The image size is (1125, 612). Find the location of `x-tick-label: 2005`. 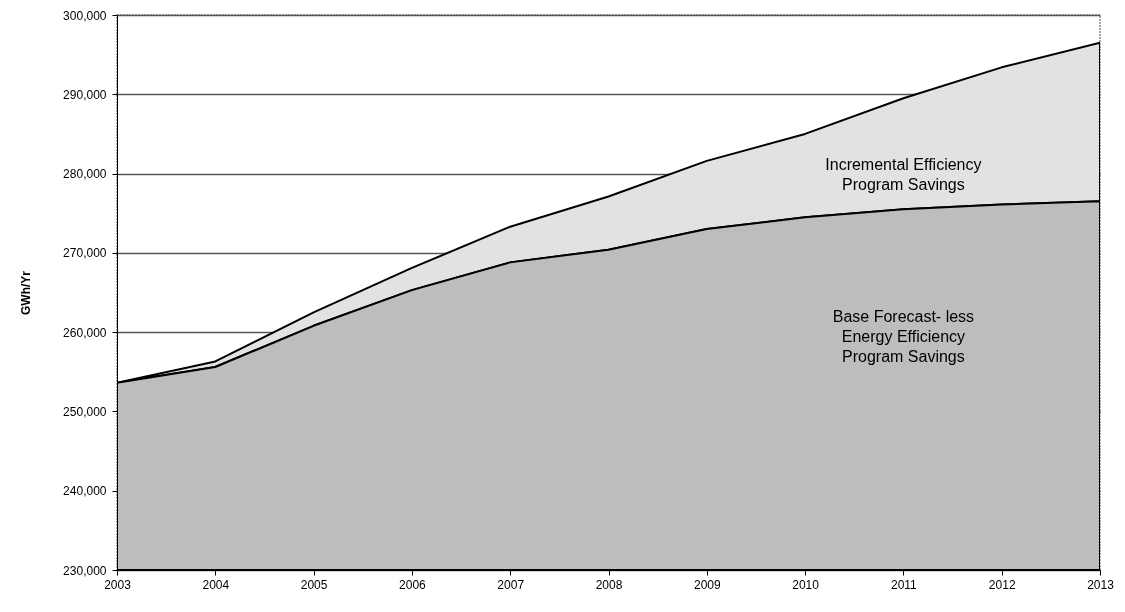

x-tick-label: 2005 is located at coordinates (314, 584).